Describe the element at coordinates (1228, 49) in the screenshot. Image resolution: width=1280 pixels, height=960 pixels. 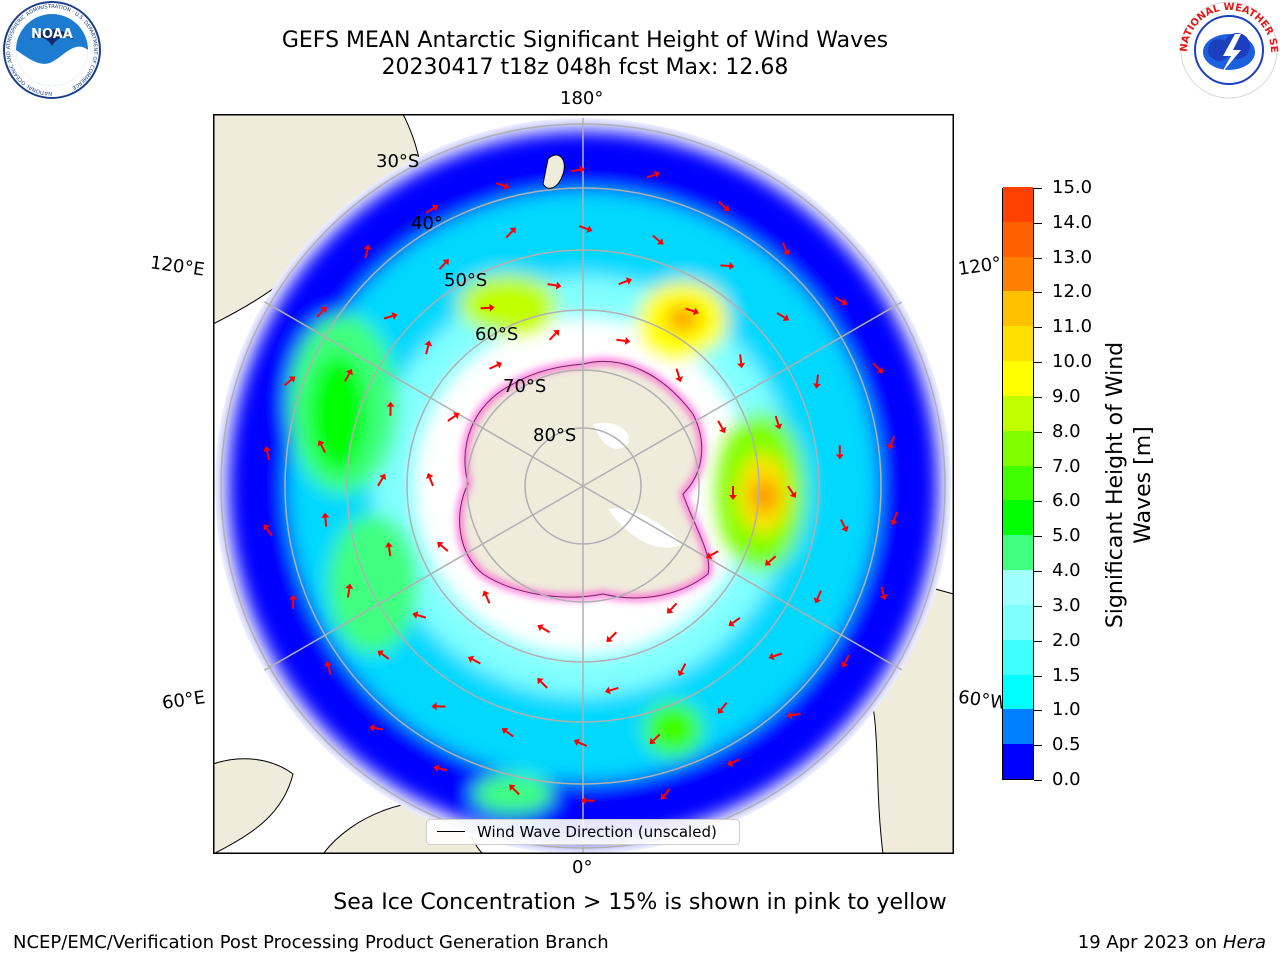
I see `nws-logo: NATIONAL WEATHER SERVICE` at that location.